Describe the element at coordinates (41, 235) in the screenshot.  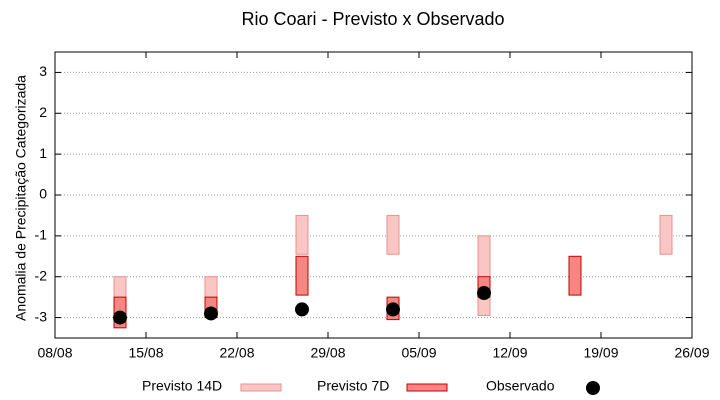
I see `y-tick-label: -1` at that location.